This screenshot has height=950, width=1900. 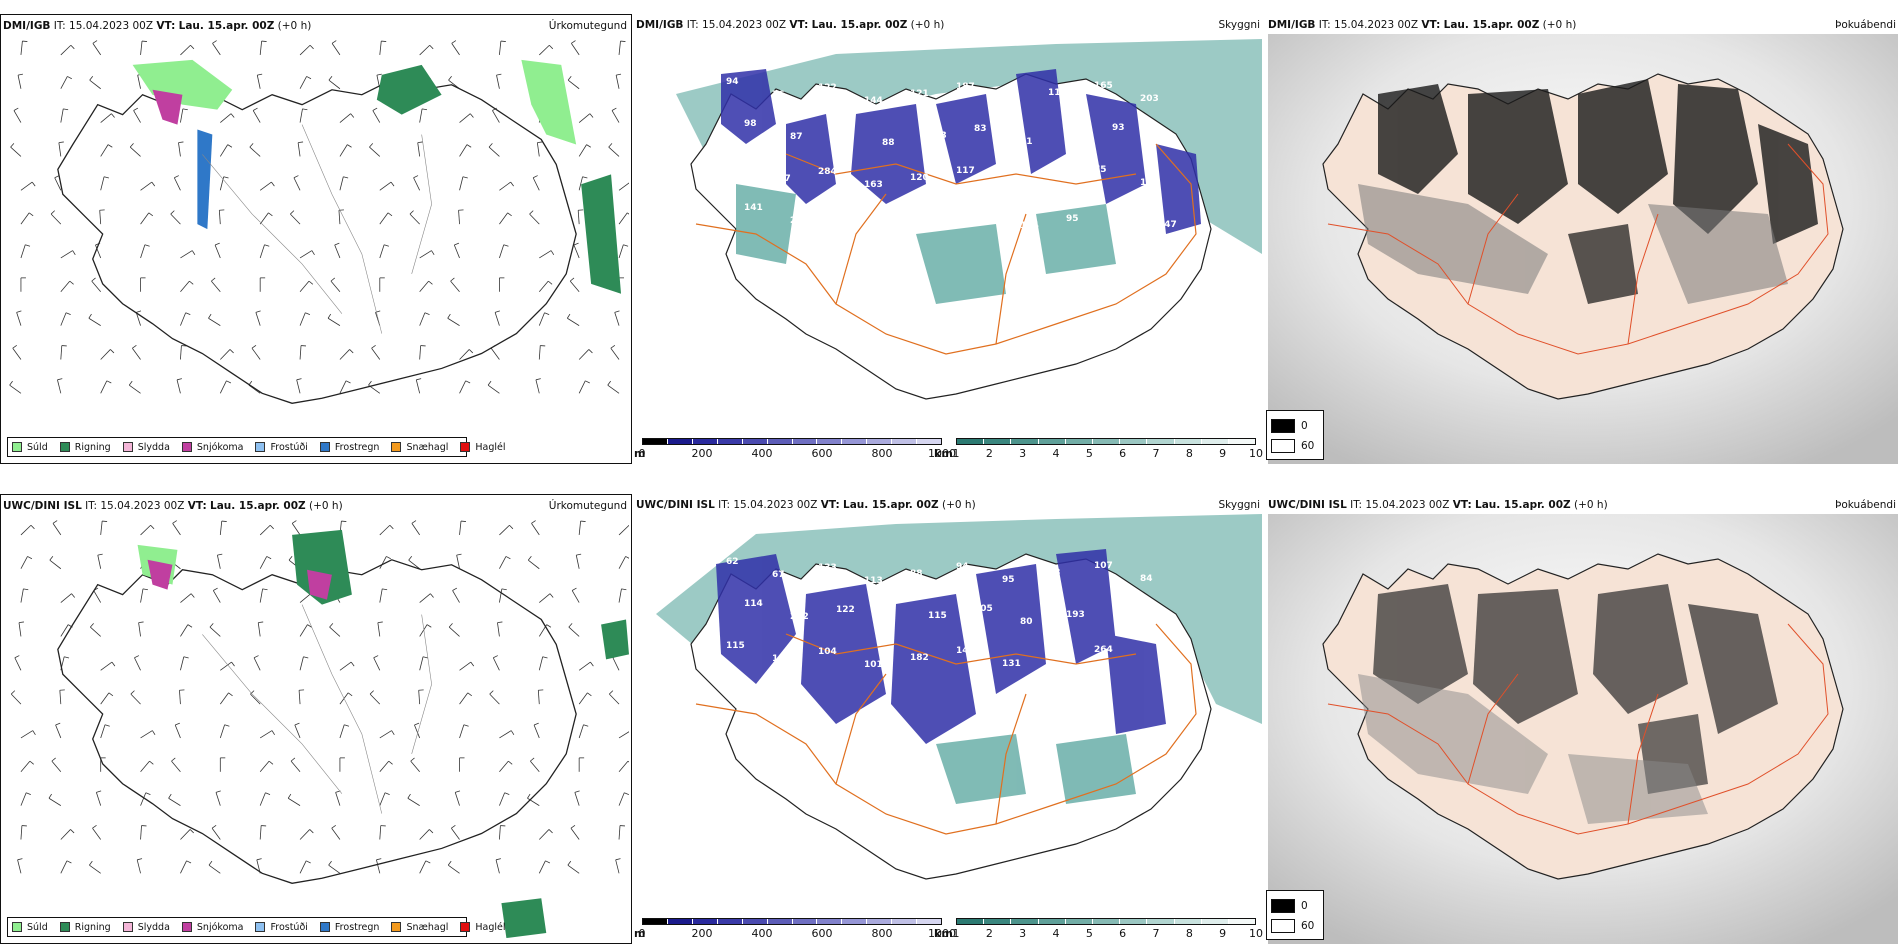 What do you see at coordinates (1239, 25) in the screenshot?
I see `panel-title: Skyggni` at bounding box center [1239, 25].